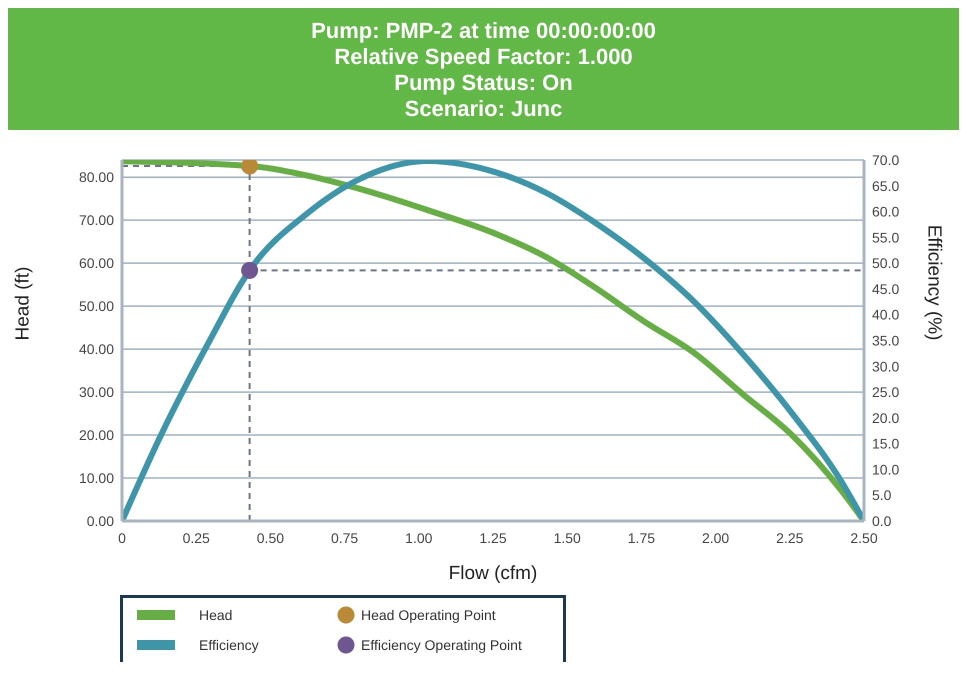 This screenshot has height=688, width=967. What do you see at coordinates (96, 349) in the screenshot?
I see `y-tick-label: 40.00` at bounding box center [96, 349].